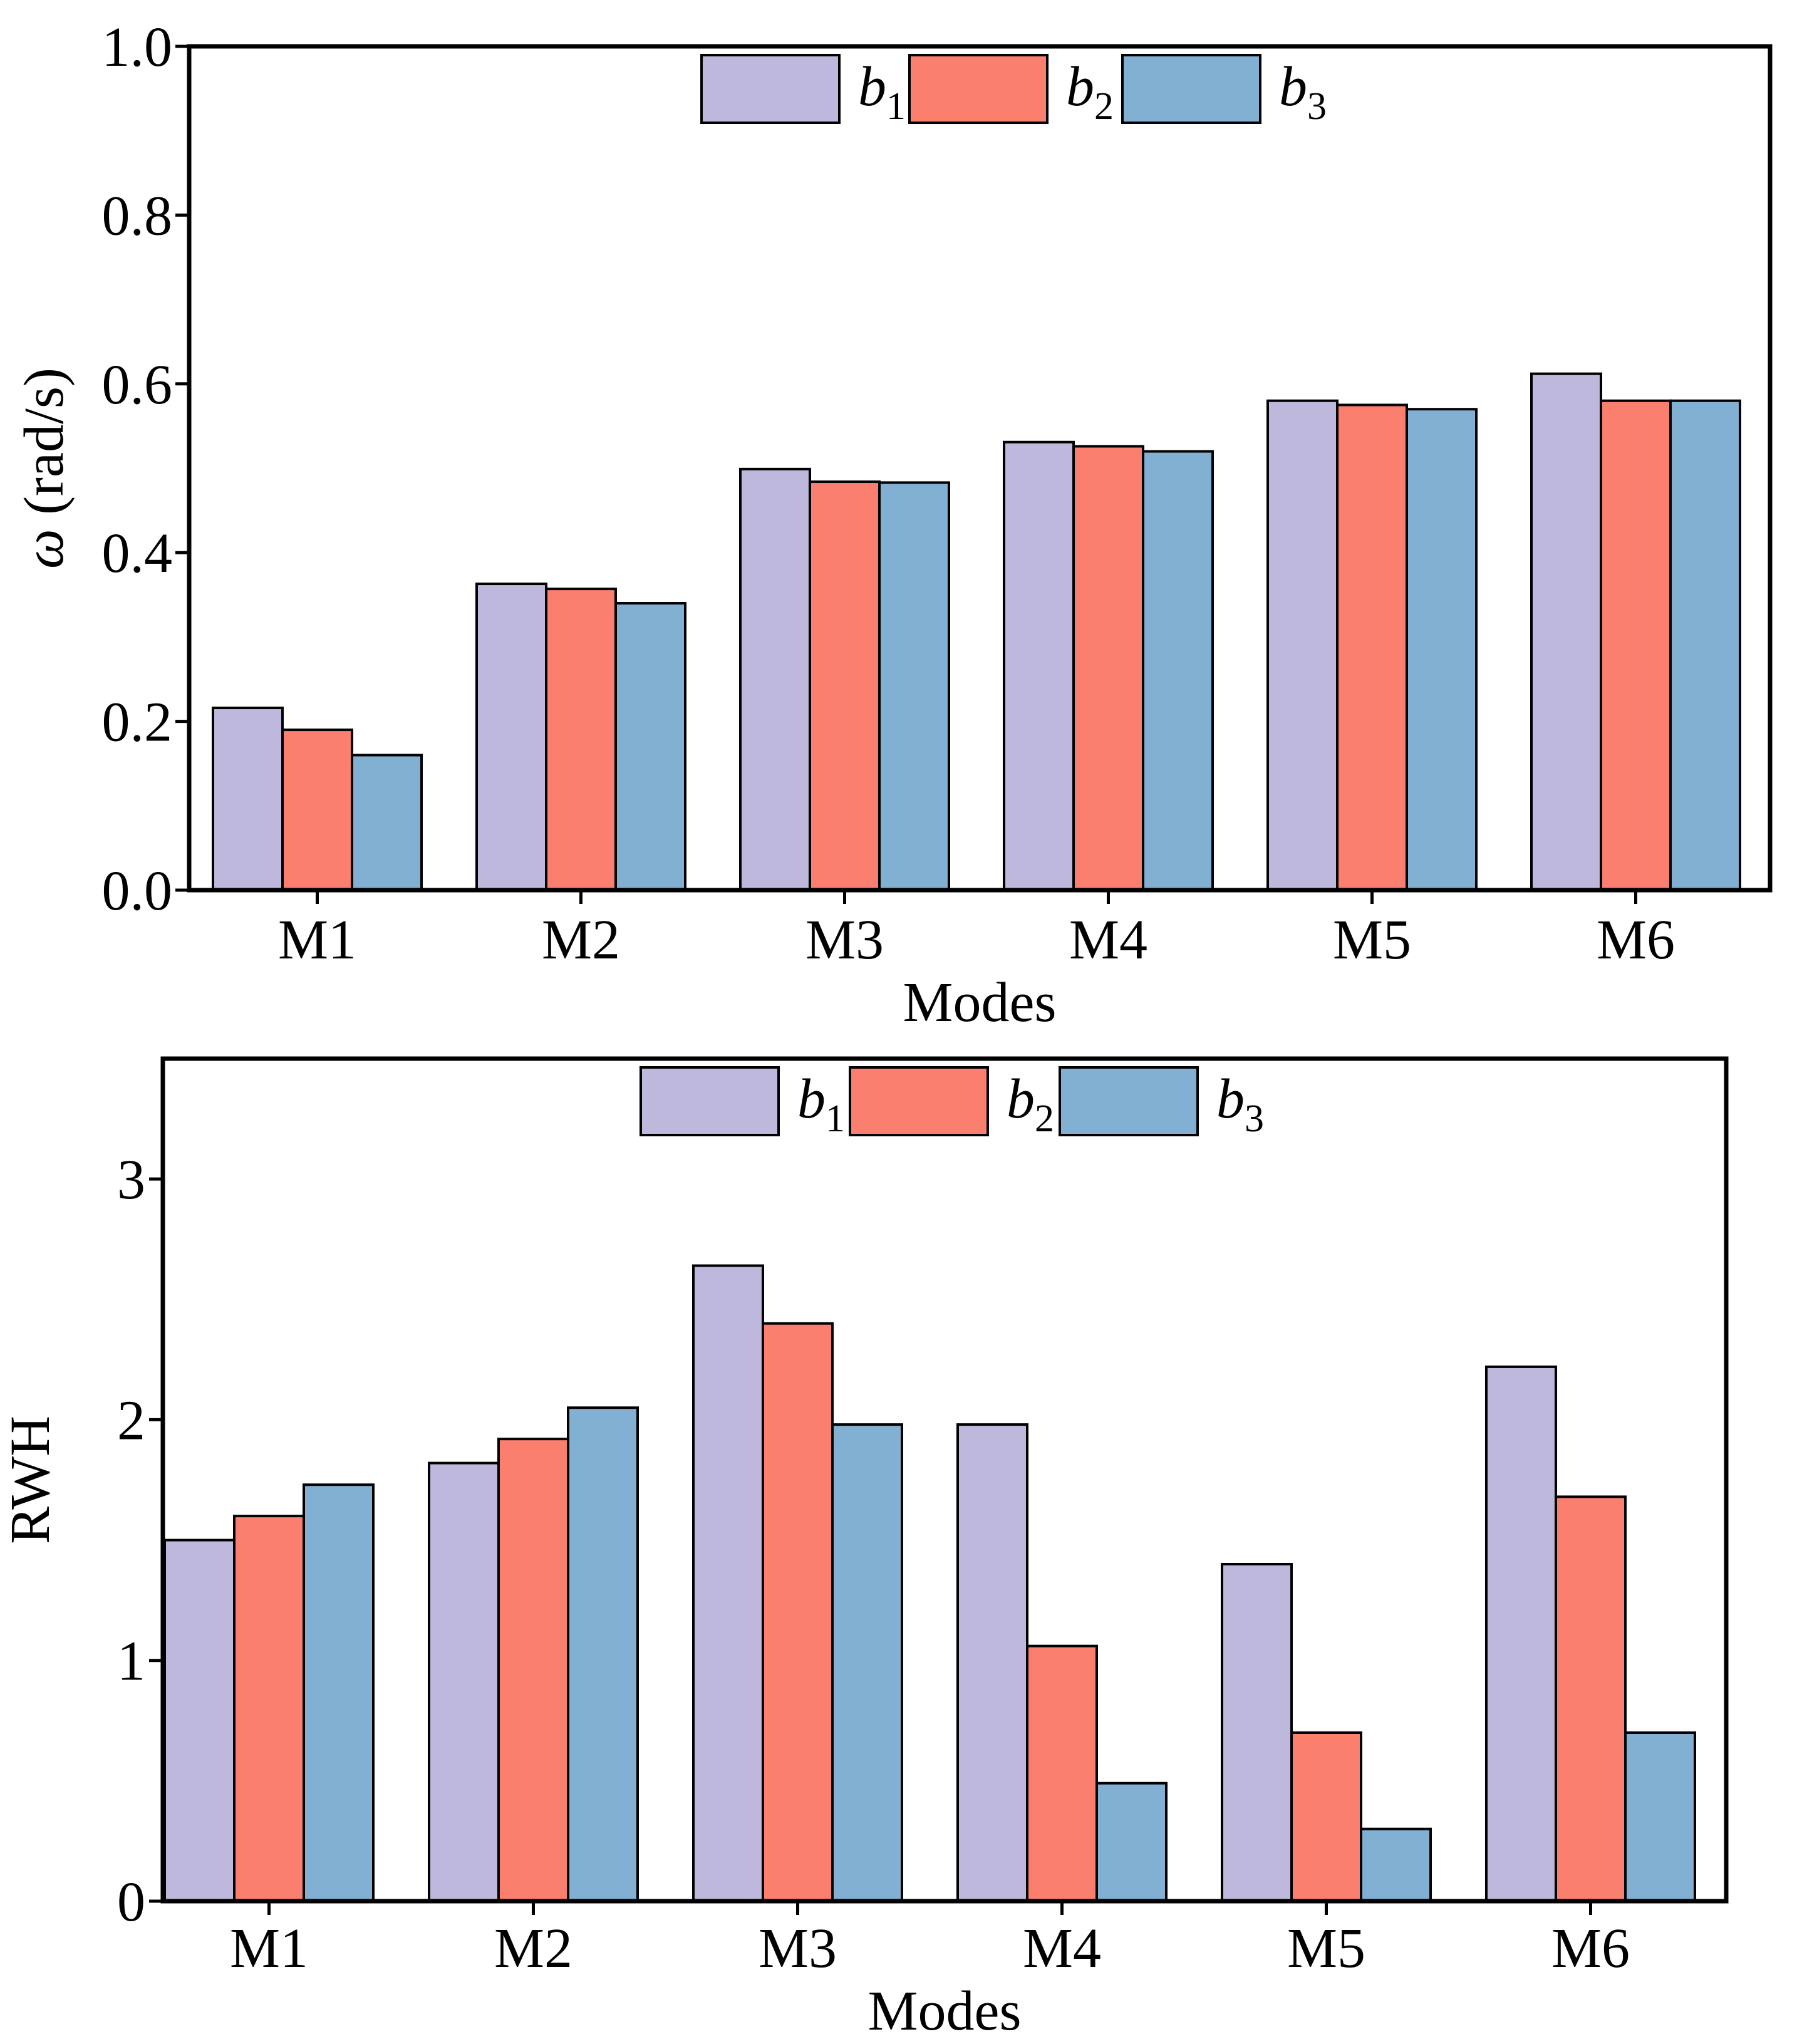 The image size is (1797, 2044). I want to click on y-tick-label: 0.6, so click(137, 385).